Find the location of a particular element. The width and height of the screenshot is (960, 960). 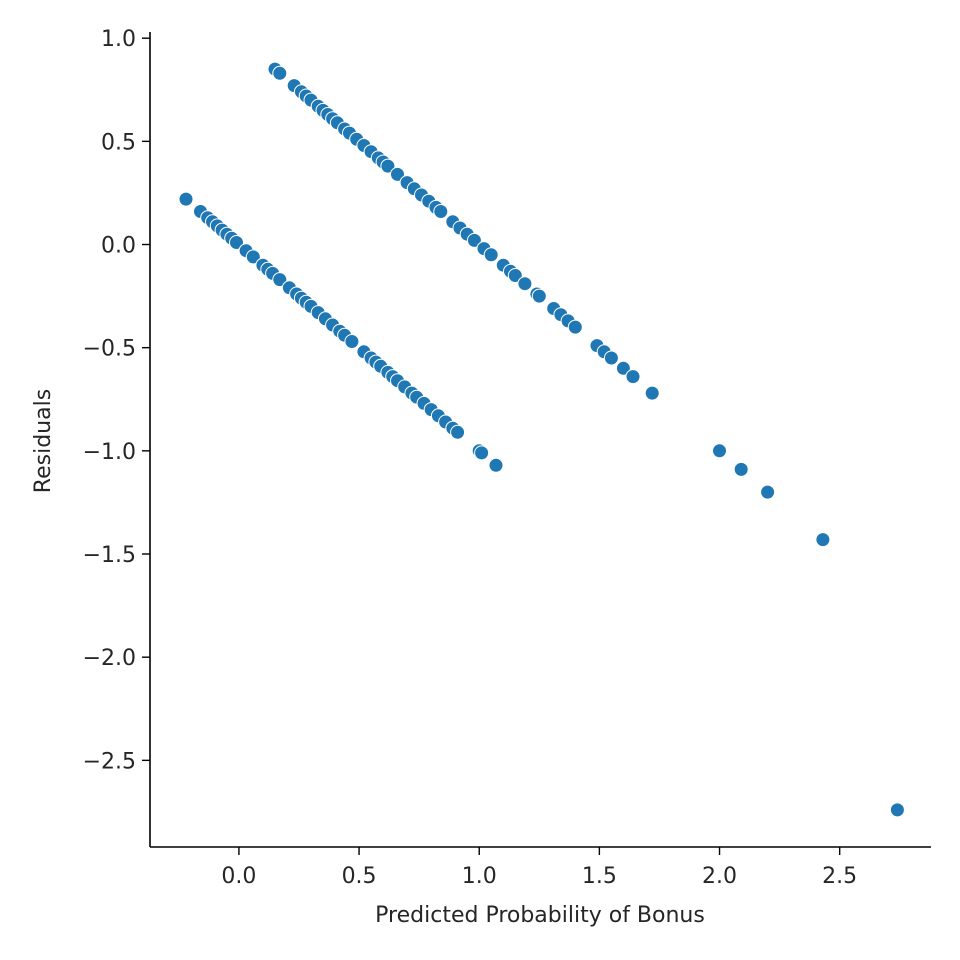

x-axis-label: Predicted Probability of Bonus is located at coordinates (540, 915).